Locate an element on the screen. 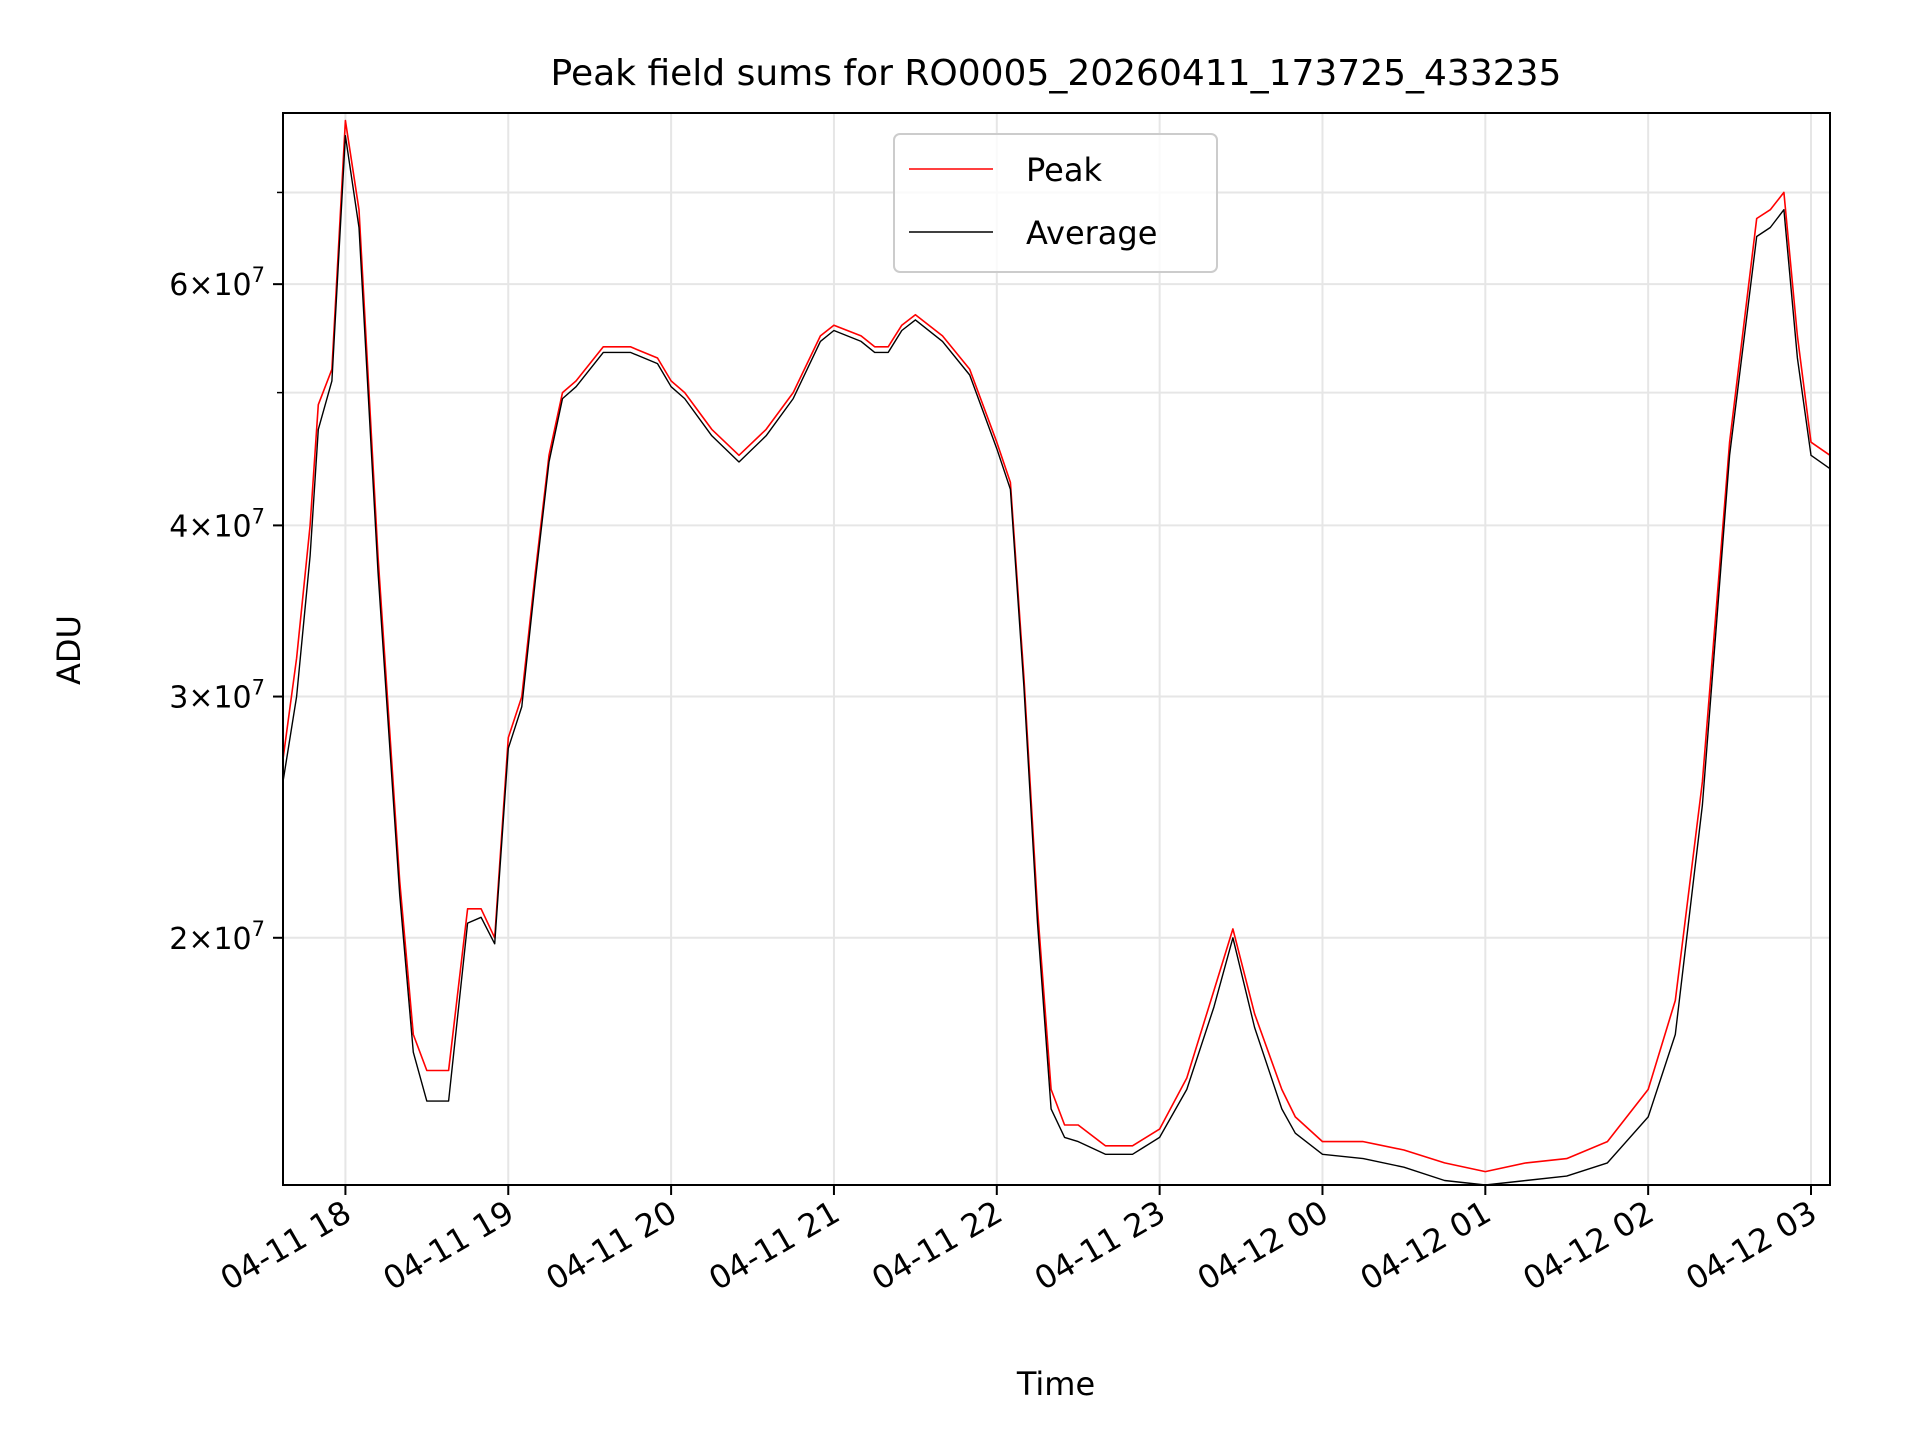 The image size is (1920, 1440). y-axis-label: ADU is located at coordinates (69, 650).